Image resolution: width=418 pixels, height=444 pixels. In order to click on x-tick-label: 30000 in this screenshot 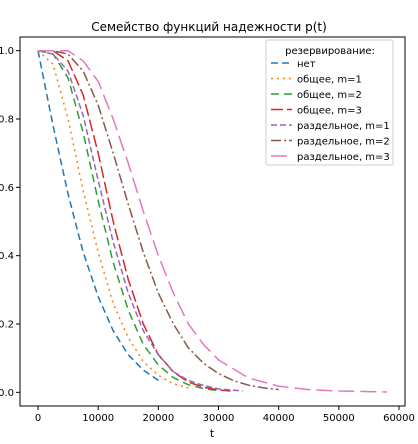, I will do `click(219, 418)`.